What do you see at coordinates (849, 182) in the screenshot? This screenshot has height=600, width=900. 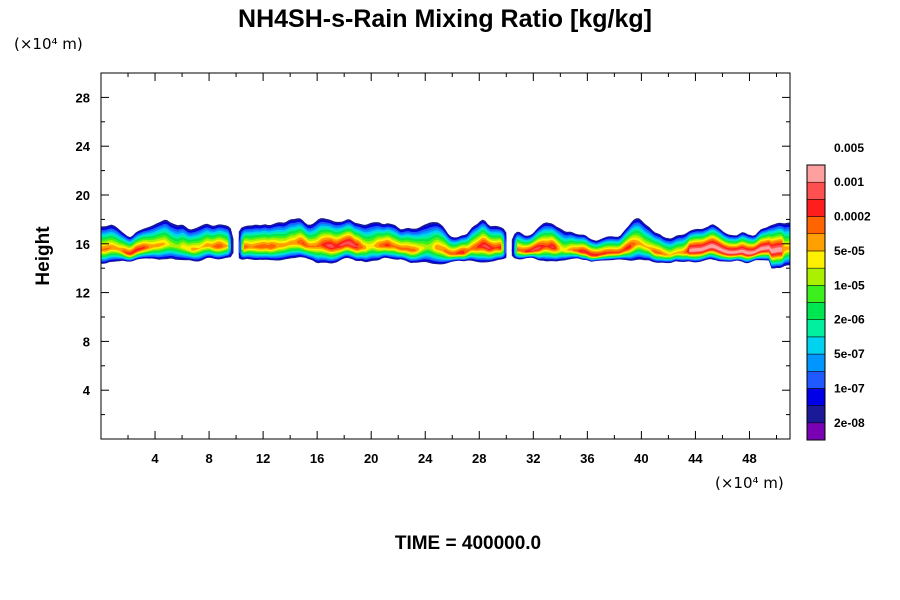 I see `colorbar-label: 0.001` at bounding box center [849, 182].